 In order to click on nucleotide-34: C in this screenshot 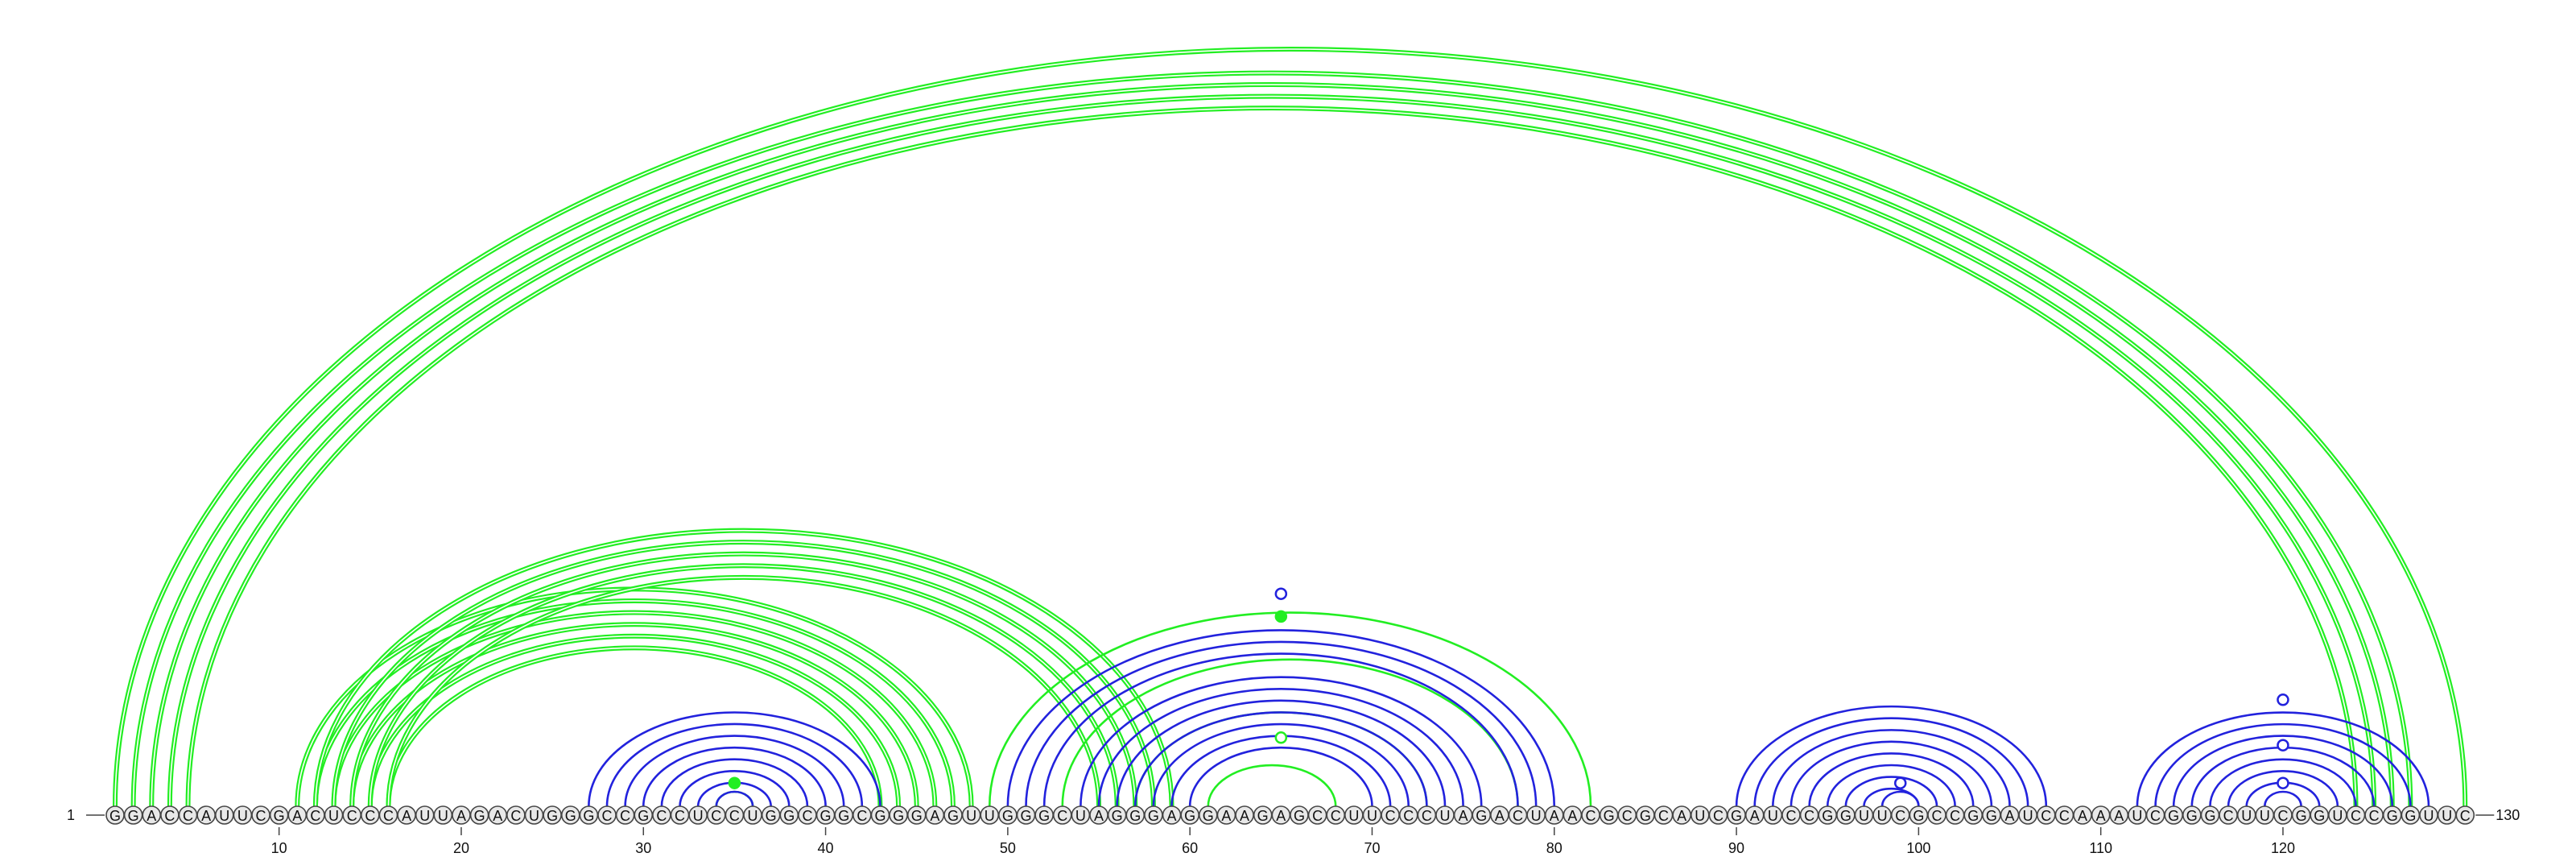, I will do `click(716, 816)`.